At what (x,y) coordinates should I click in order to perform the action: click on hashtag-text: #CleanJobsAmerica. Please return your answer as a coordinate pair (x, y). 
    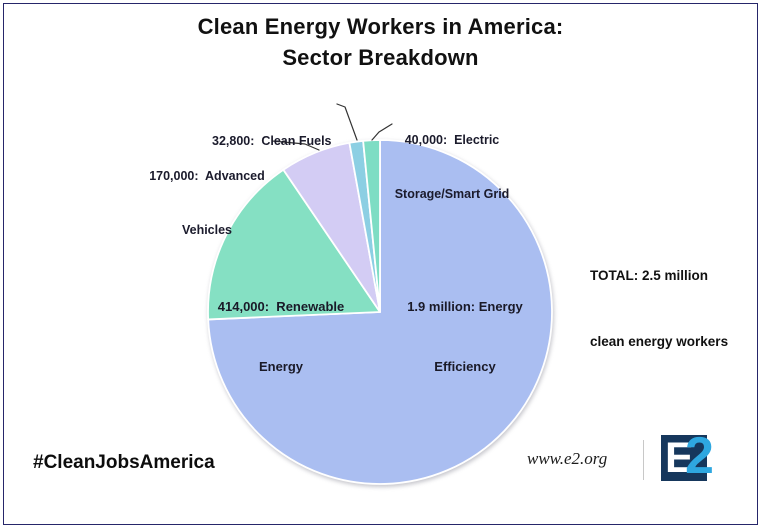
    Looking at the image, I should click on (124, 462).